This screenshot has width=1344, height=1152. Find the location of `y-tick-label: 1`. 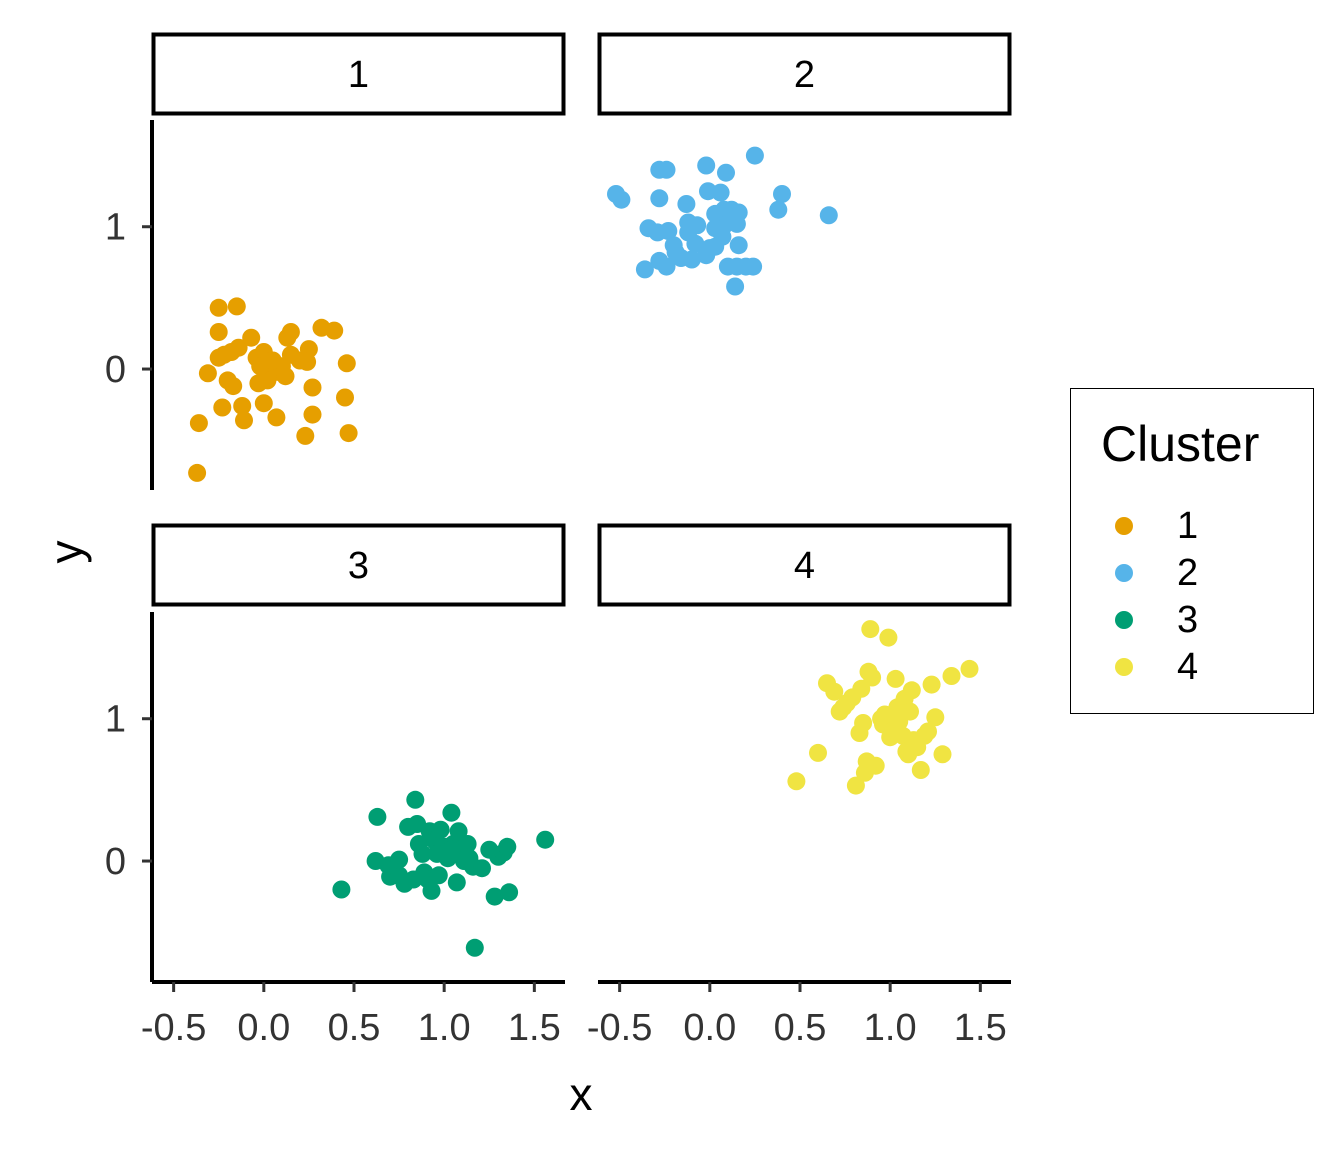

y-tick-label: 1 is located at coordinates (115, 720).